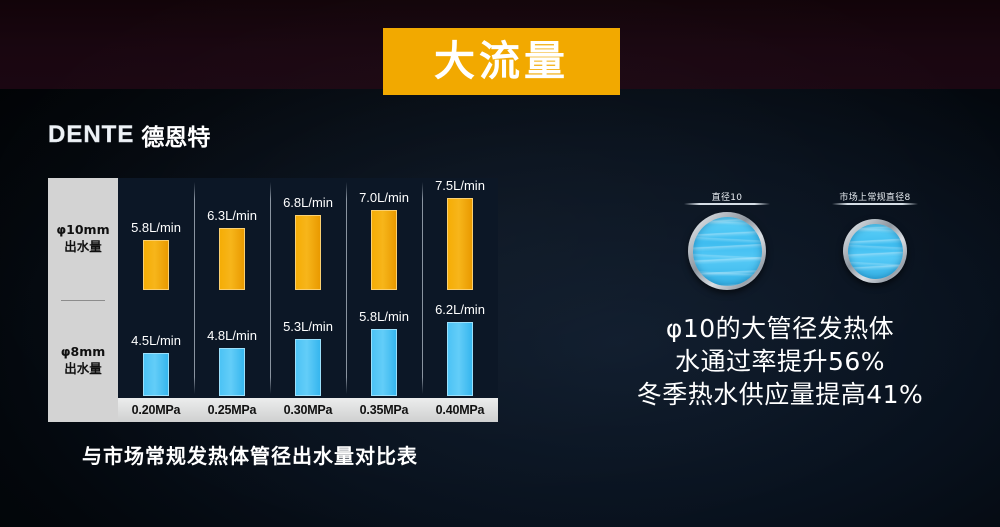 The height and width of the screenshot is (527, 1000). I want to click on title-banner: 大流量, so click(501, 61).